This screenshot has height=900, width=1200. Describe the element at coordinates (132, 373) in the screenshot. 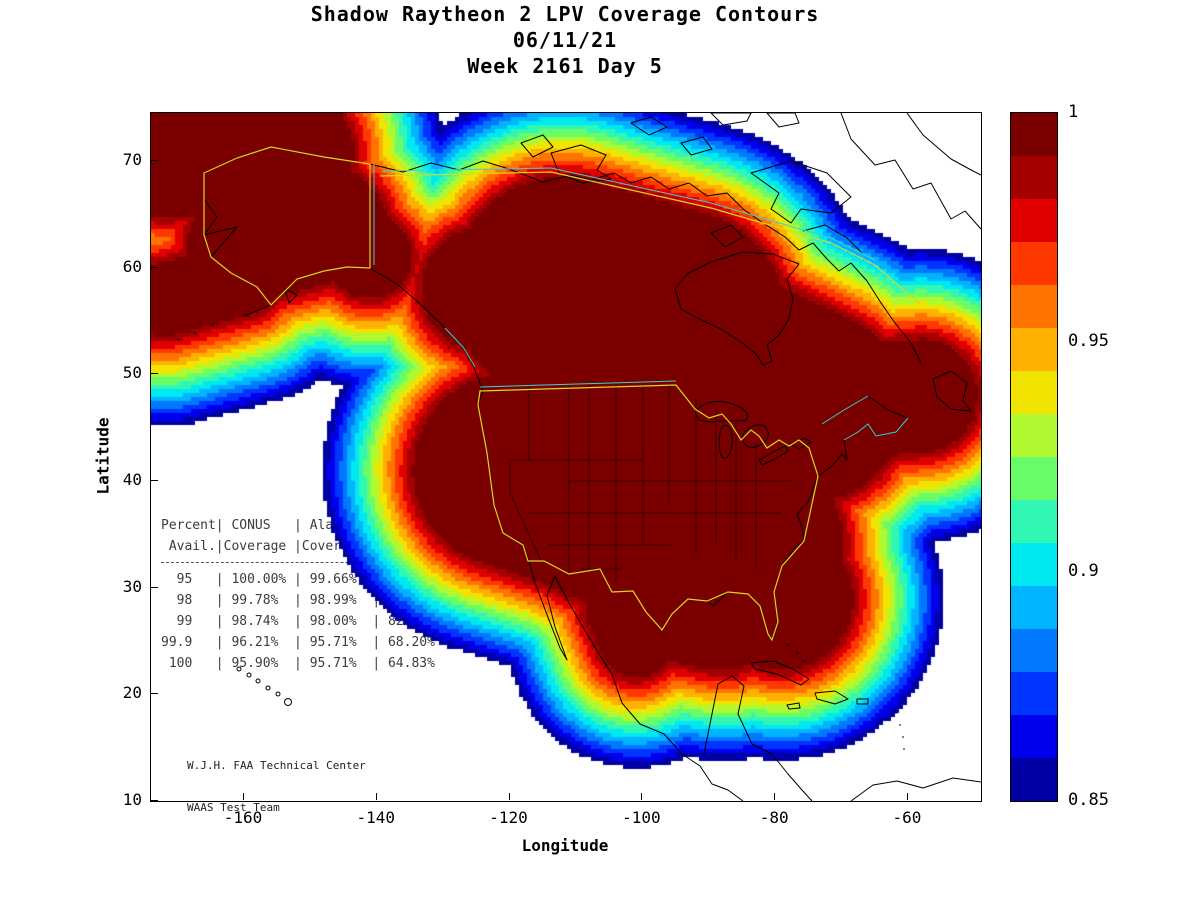

I see `y-tick-label: 50` at that location.